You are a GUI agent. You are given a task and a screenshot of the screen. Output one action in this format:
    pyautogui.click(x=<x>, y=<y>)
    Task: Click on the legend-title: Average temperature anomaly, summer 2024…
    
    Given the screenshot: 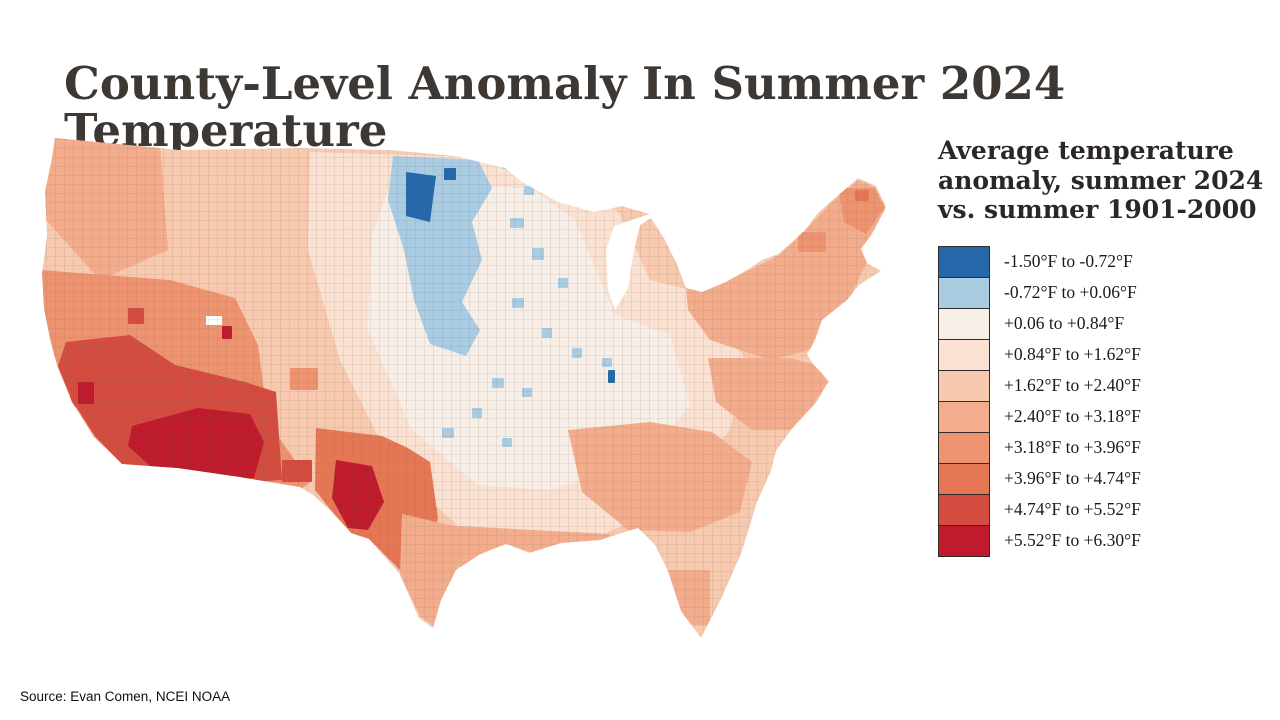 What is the action you would take?
    pyautogui.click(x=1101, y=180)
    